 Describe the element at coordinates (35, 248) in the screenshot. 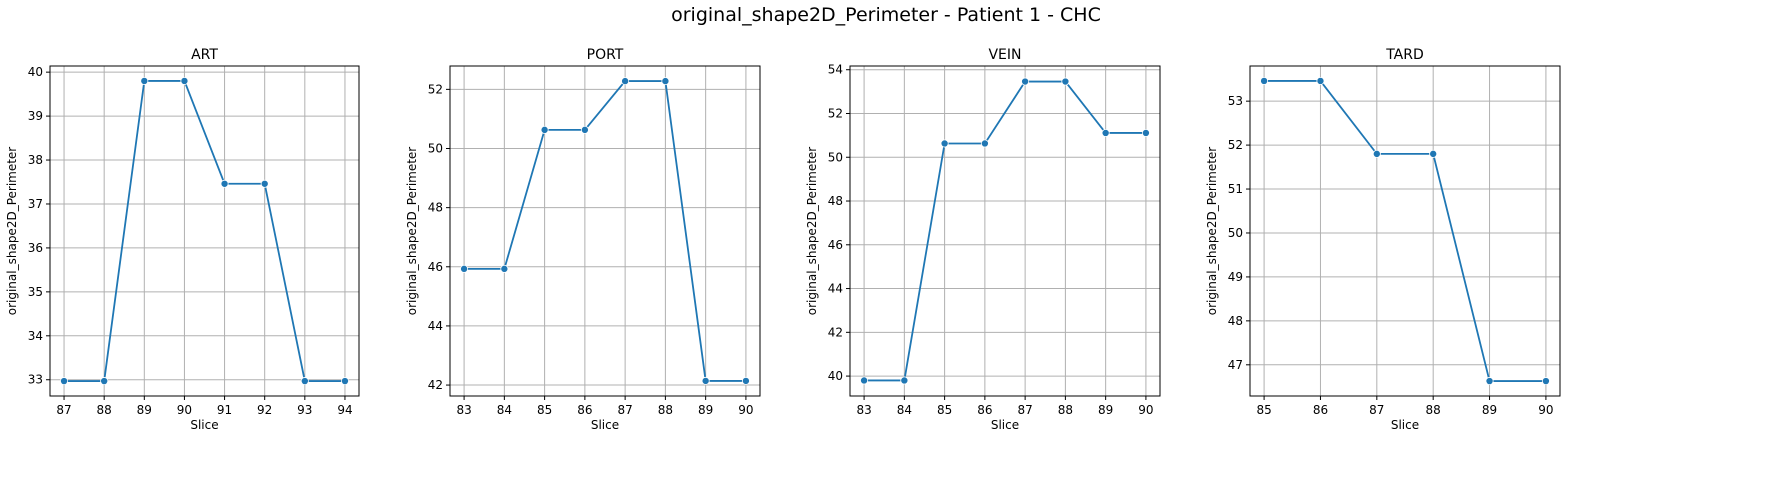

I see `y-tick-label: 36` at that location.